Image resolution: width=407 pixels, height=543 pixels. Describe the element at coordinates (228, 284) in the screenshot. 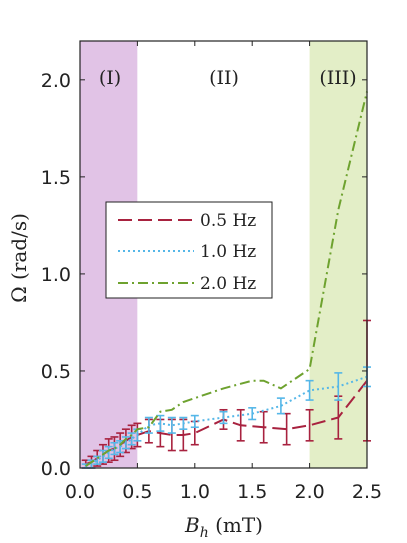

I see `legend-label-2hz: 2.0 Hz` at that location.